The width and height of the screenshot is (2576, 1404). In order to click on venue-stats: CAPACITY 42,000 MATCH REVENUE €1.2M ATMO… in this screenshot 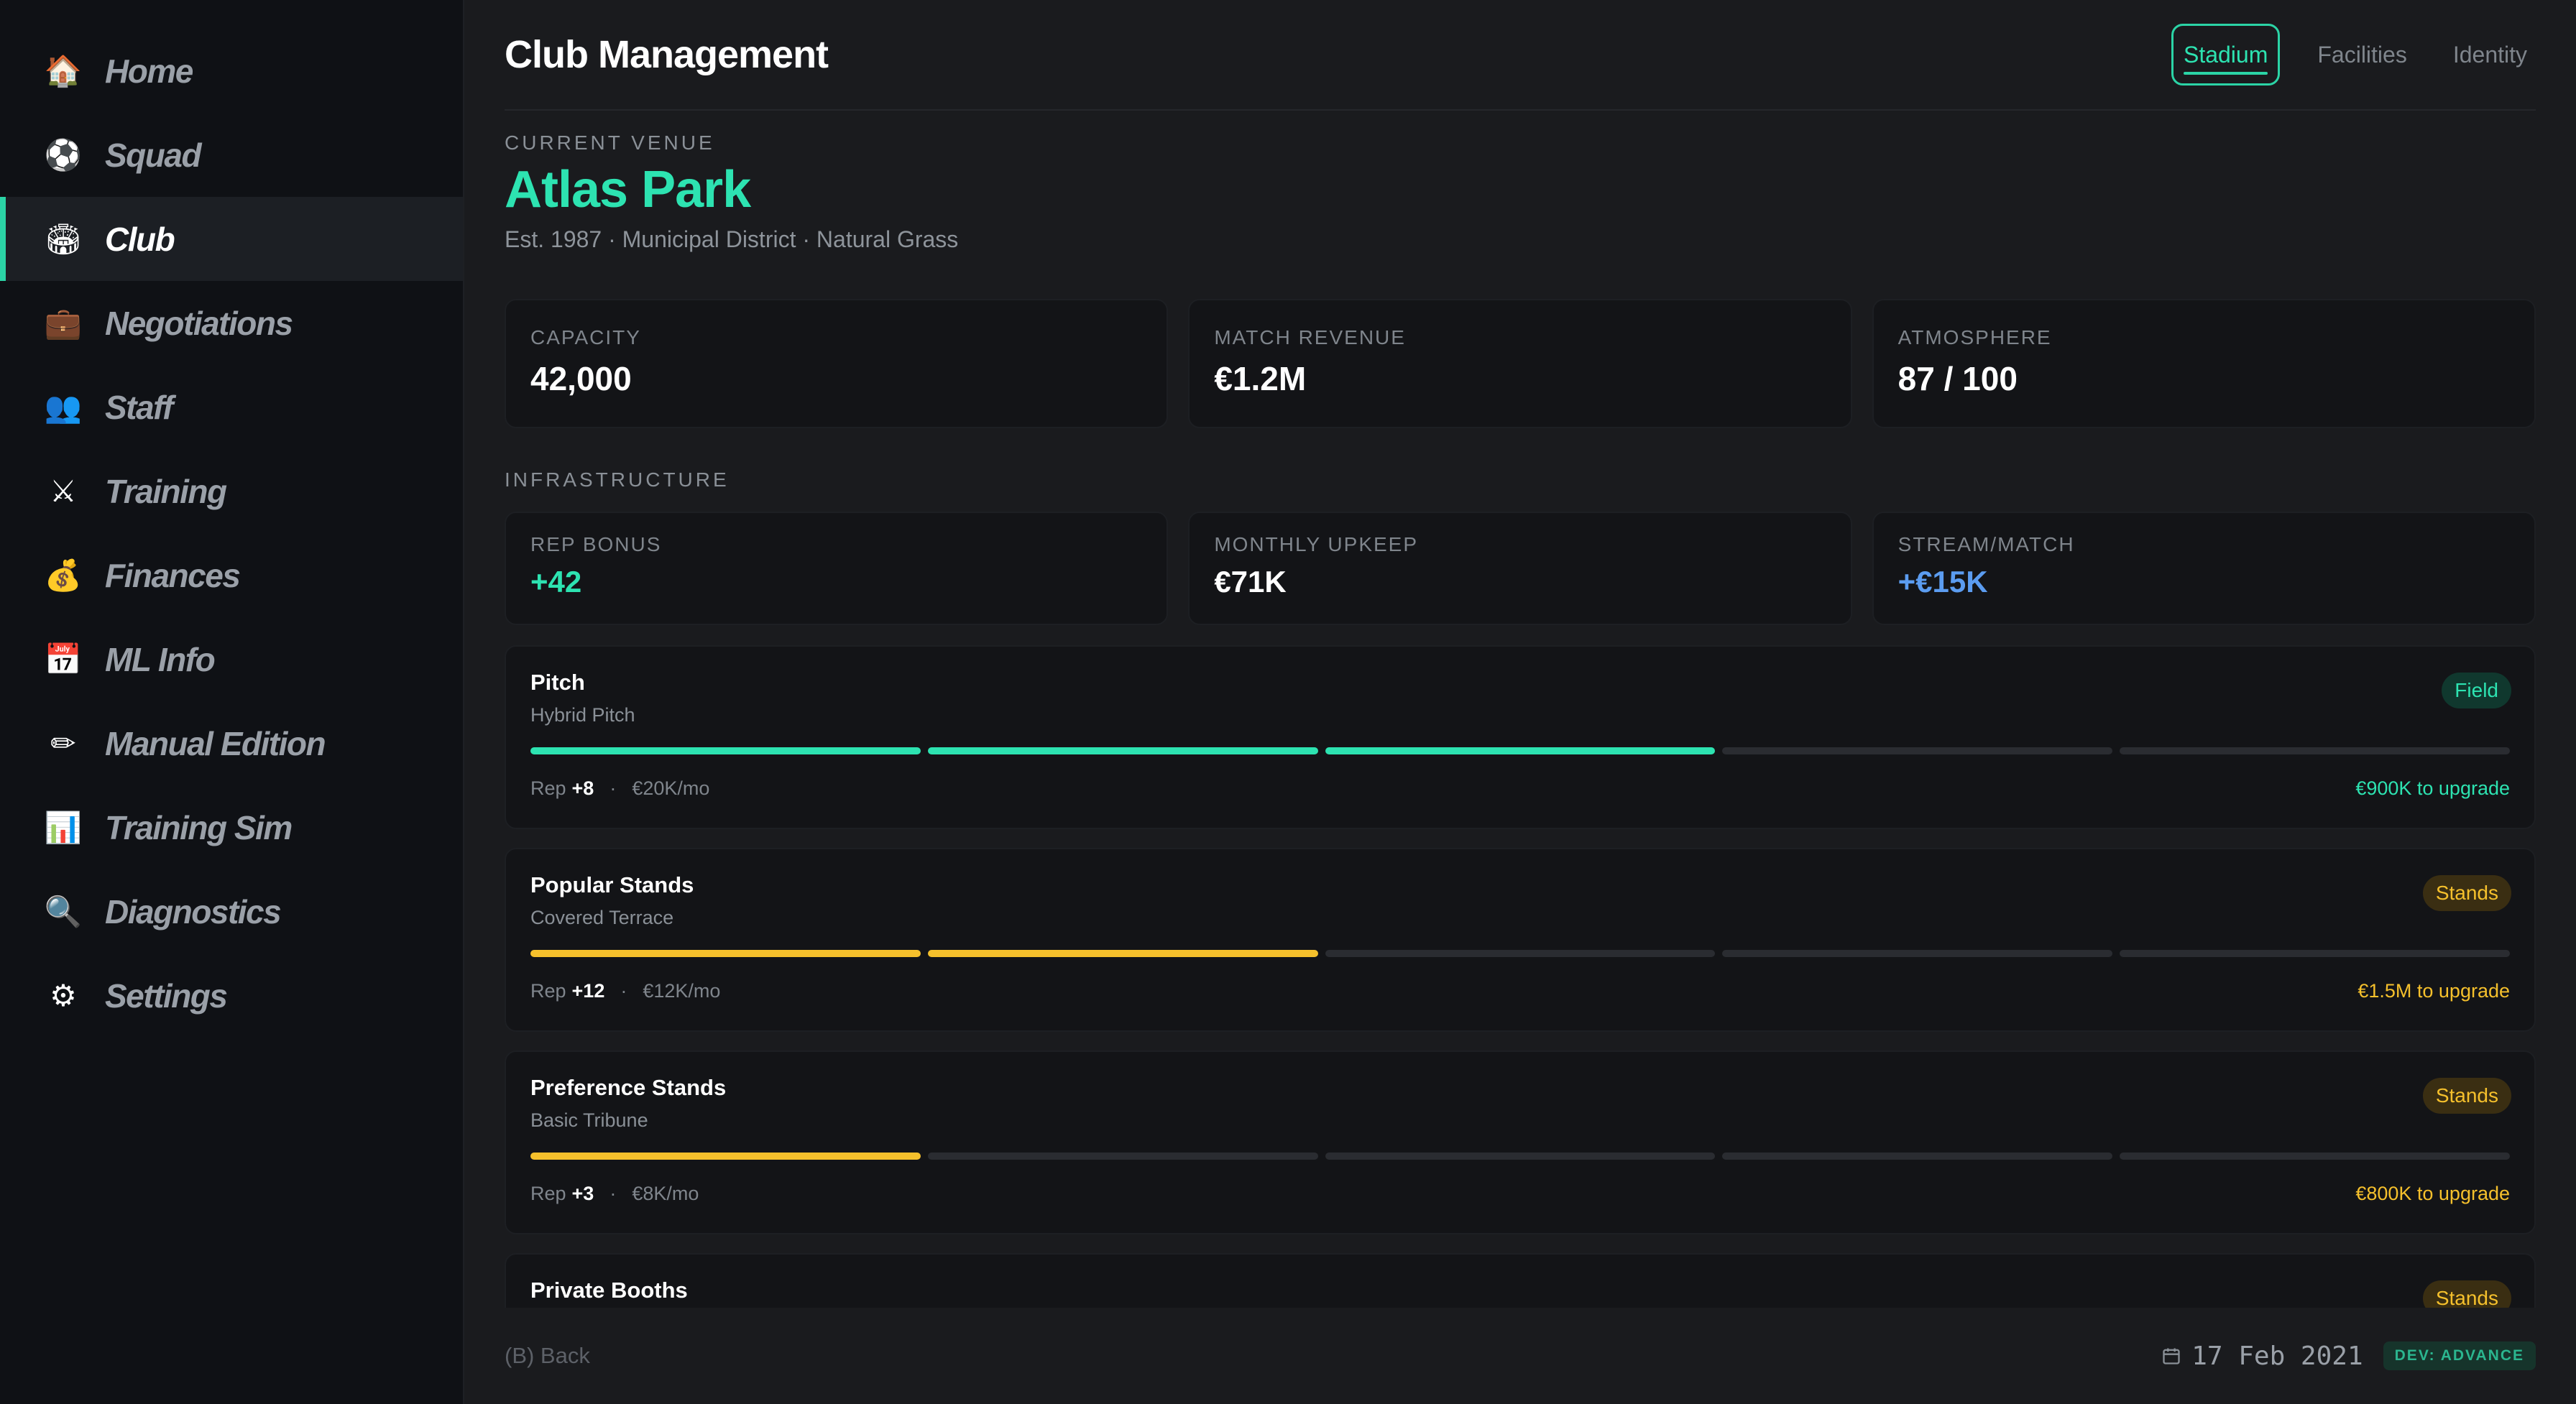, I will do `click(1520, 363)`.